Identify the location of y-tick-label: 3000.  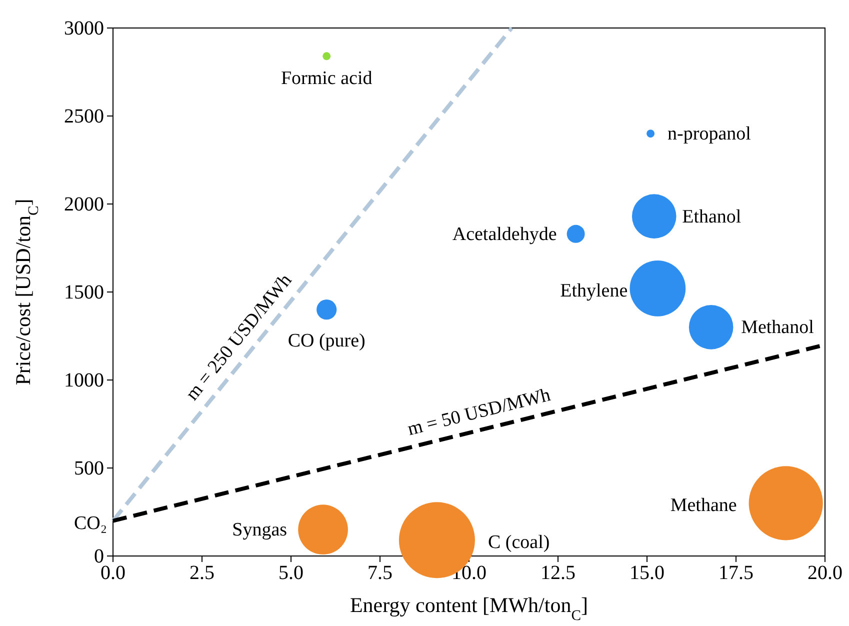
(84, 28).